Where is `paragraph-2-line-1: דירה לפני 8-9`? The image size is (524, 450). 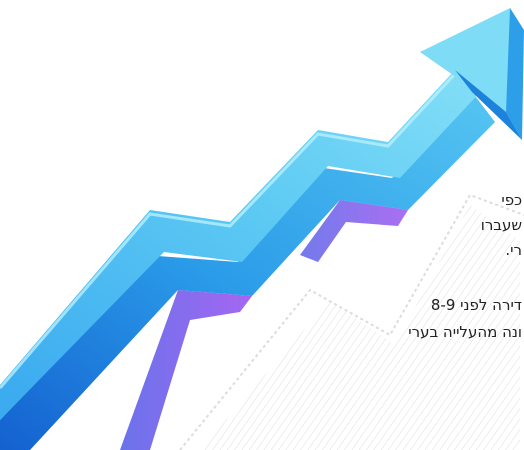 paragraph-2-line-1: דירה לפני 8-9 is located at coordinates (476, 305).